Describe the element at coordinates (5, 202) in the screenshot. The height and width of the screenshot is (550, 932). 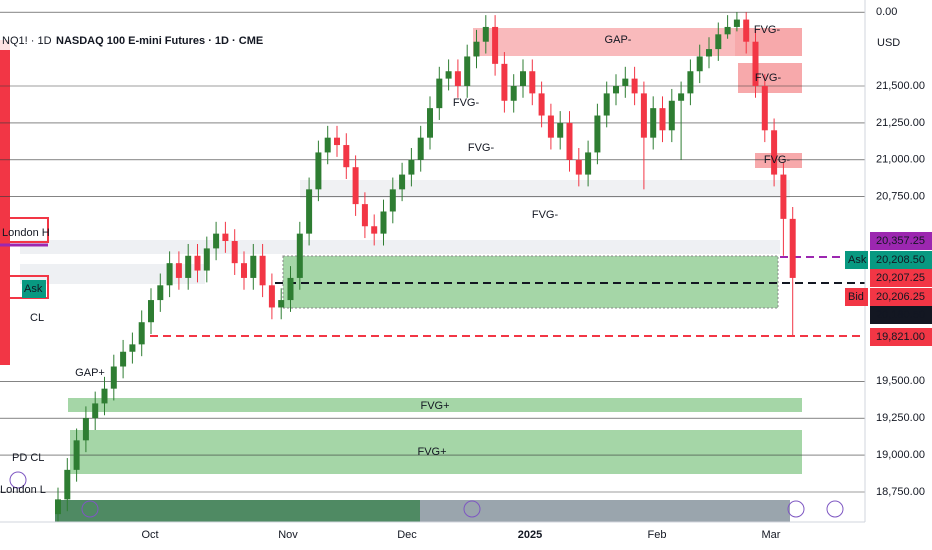
I see `left-candle` at that location.